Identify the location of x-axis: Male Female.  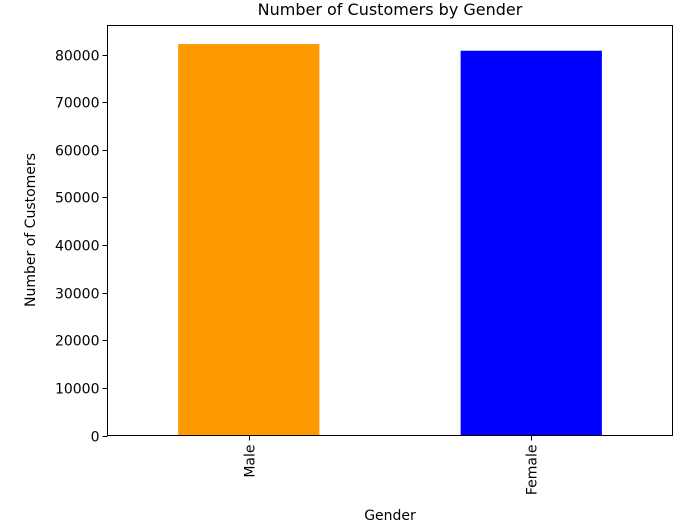
(392, 465).